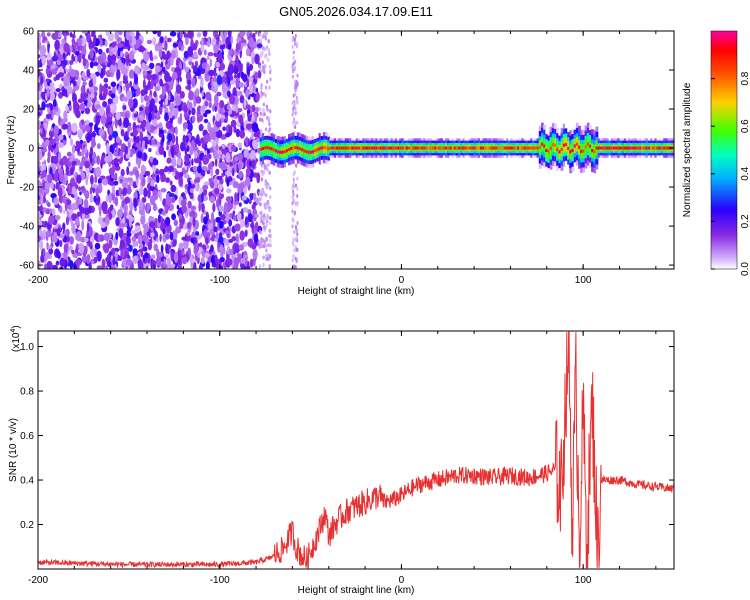 This screenshot has width=750, height=600. Describe the element at coordinates (27, 188) in the screenshot. I see `y-tick-label: -20` at that location.